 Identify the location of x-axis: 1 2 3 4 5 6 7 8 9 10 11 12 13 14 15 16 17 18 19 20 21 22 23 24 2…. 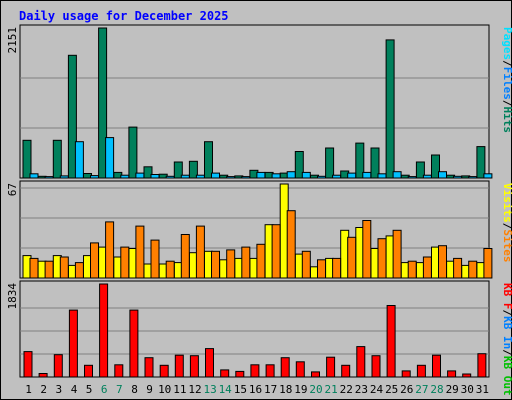
(257, 389).